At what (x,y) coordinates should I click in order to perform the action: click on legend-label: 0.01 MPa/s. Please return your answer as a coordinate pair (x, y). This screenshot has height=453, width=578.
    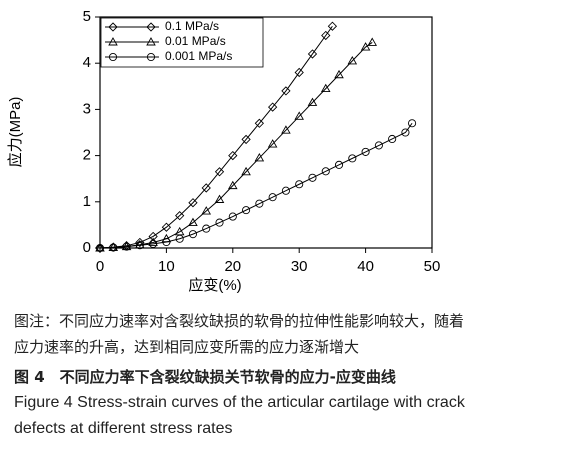
    Looking at the image, I should click on (195, 41).